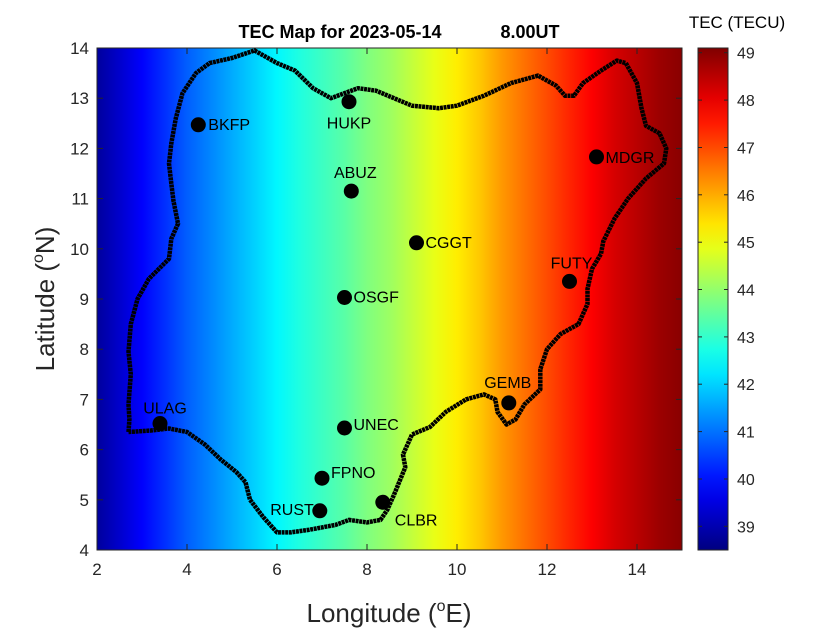  I want to click on x-tick-label: 4, so click(186, 569).